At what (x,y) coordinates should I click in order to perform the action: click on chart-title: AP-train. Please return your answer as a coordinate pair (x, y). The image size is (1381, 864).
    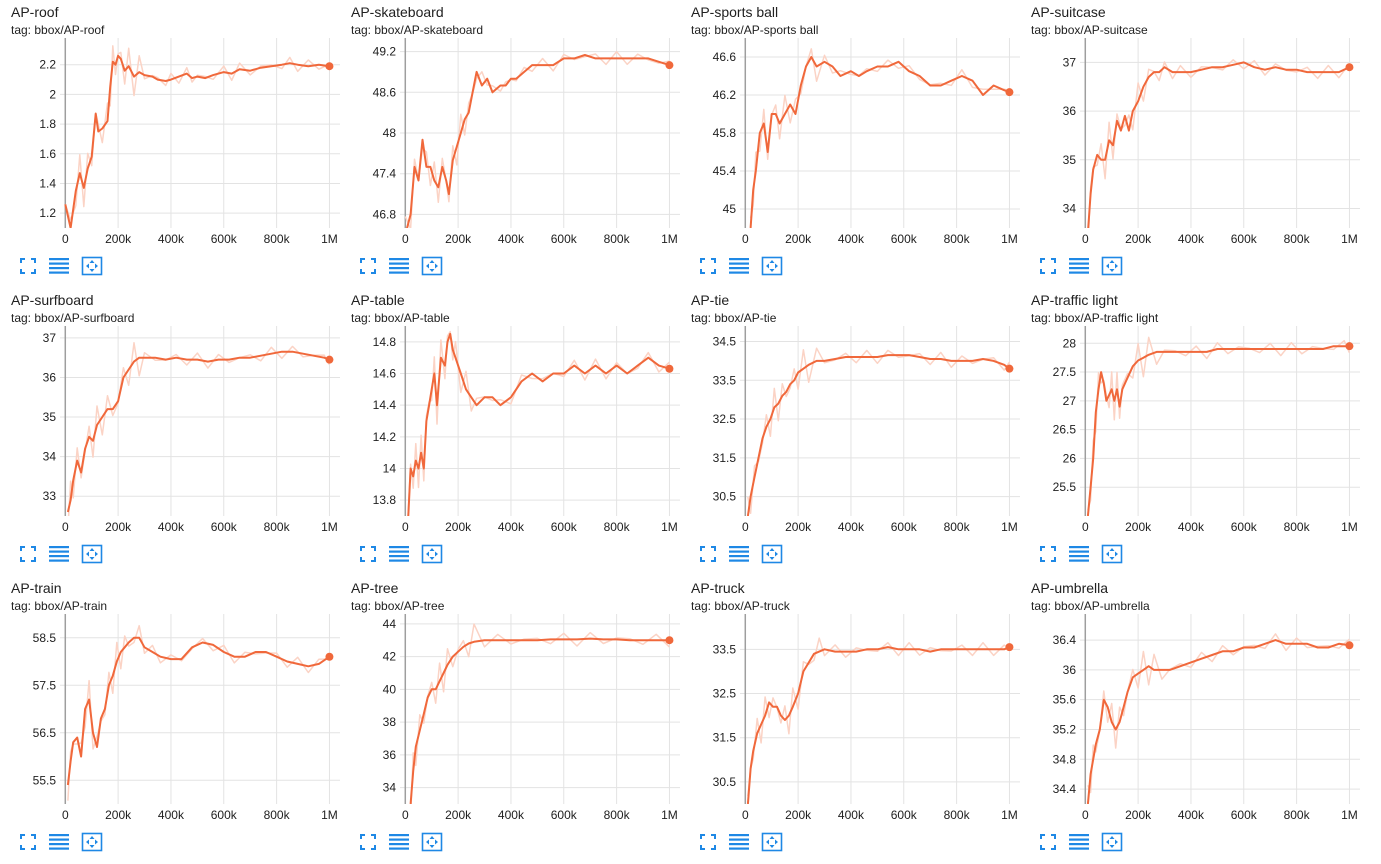
    Looking at the image, I should click on (36, 588).